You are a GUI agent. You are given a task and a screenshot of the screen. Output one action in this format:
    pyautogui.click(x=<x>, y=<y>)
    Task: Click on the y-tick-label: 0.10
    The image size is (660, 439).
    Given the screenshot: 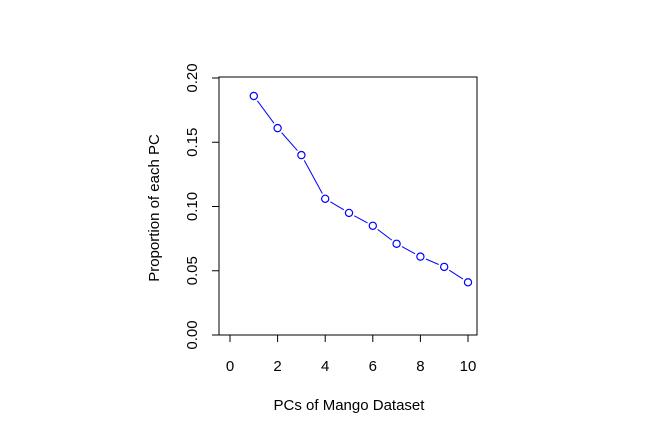 What is the action you would take?
    pyautogui.click(x=192, y=206)
    